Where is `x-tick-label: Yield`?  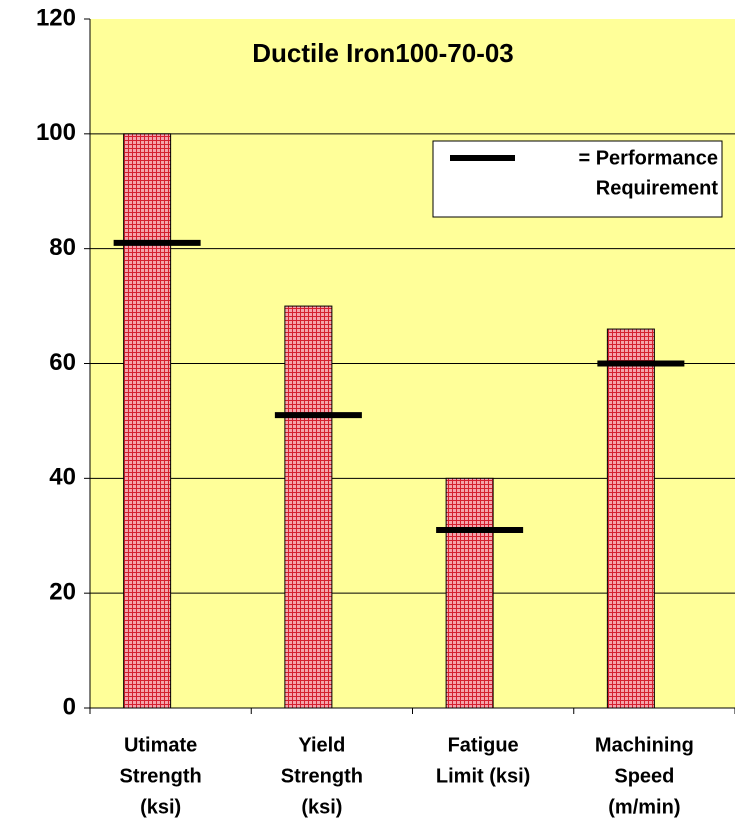
x-tick-label: Yield is located at coordinates (321, 745).